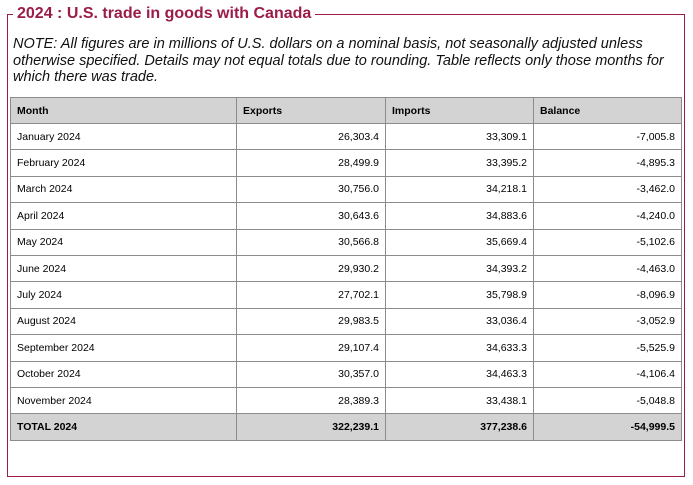  I want to click on table-header-row: Month Exports Imports Balance, so click(346, 110).